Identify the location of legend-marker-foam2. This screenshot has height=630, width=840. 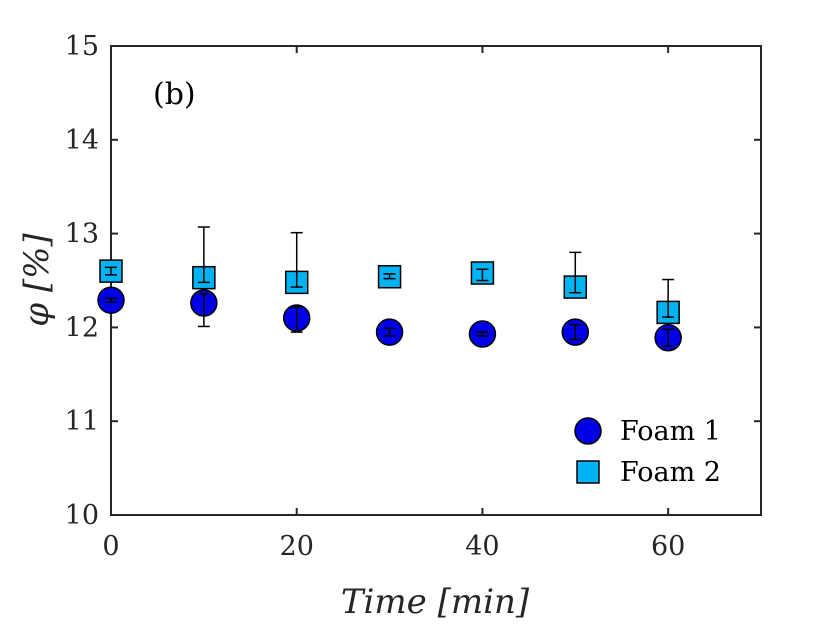
(588, 472).